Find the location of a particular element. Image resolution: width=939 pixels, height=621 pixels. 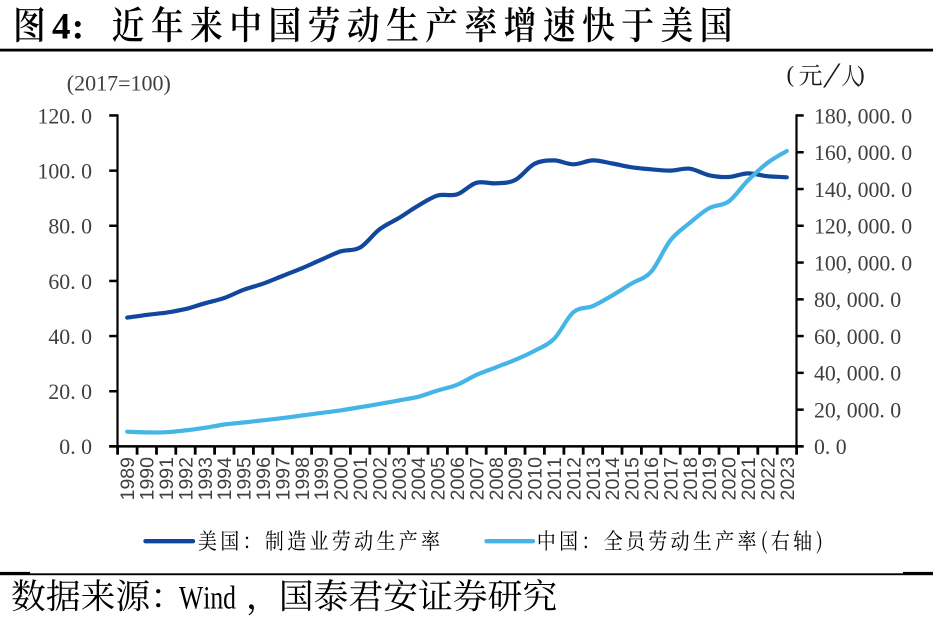

svg-text: 2003 is located at coordinates (400, 478).